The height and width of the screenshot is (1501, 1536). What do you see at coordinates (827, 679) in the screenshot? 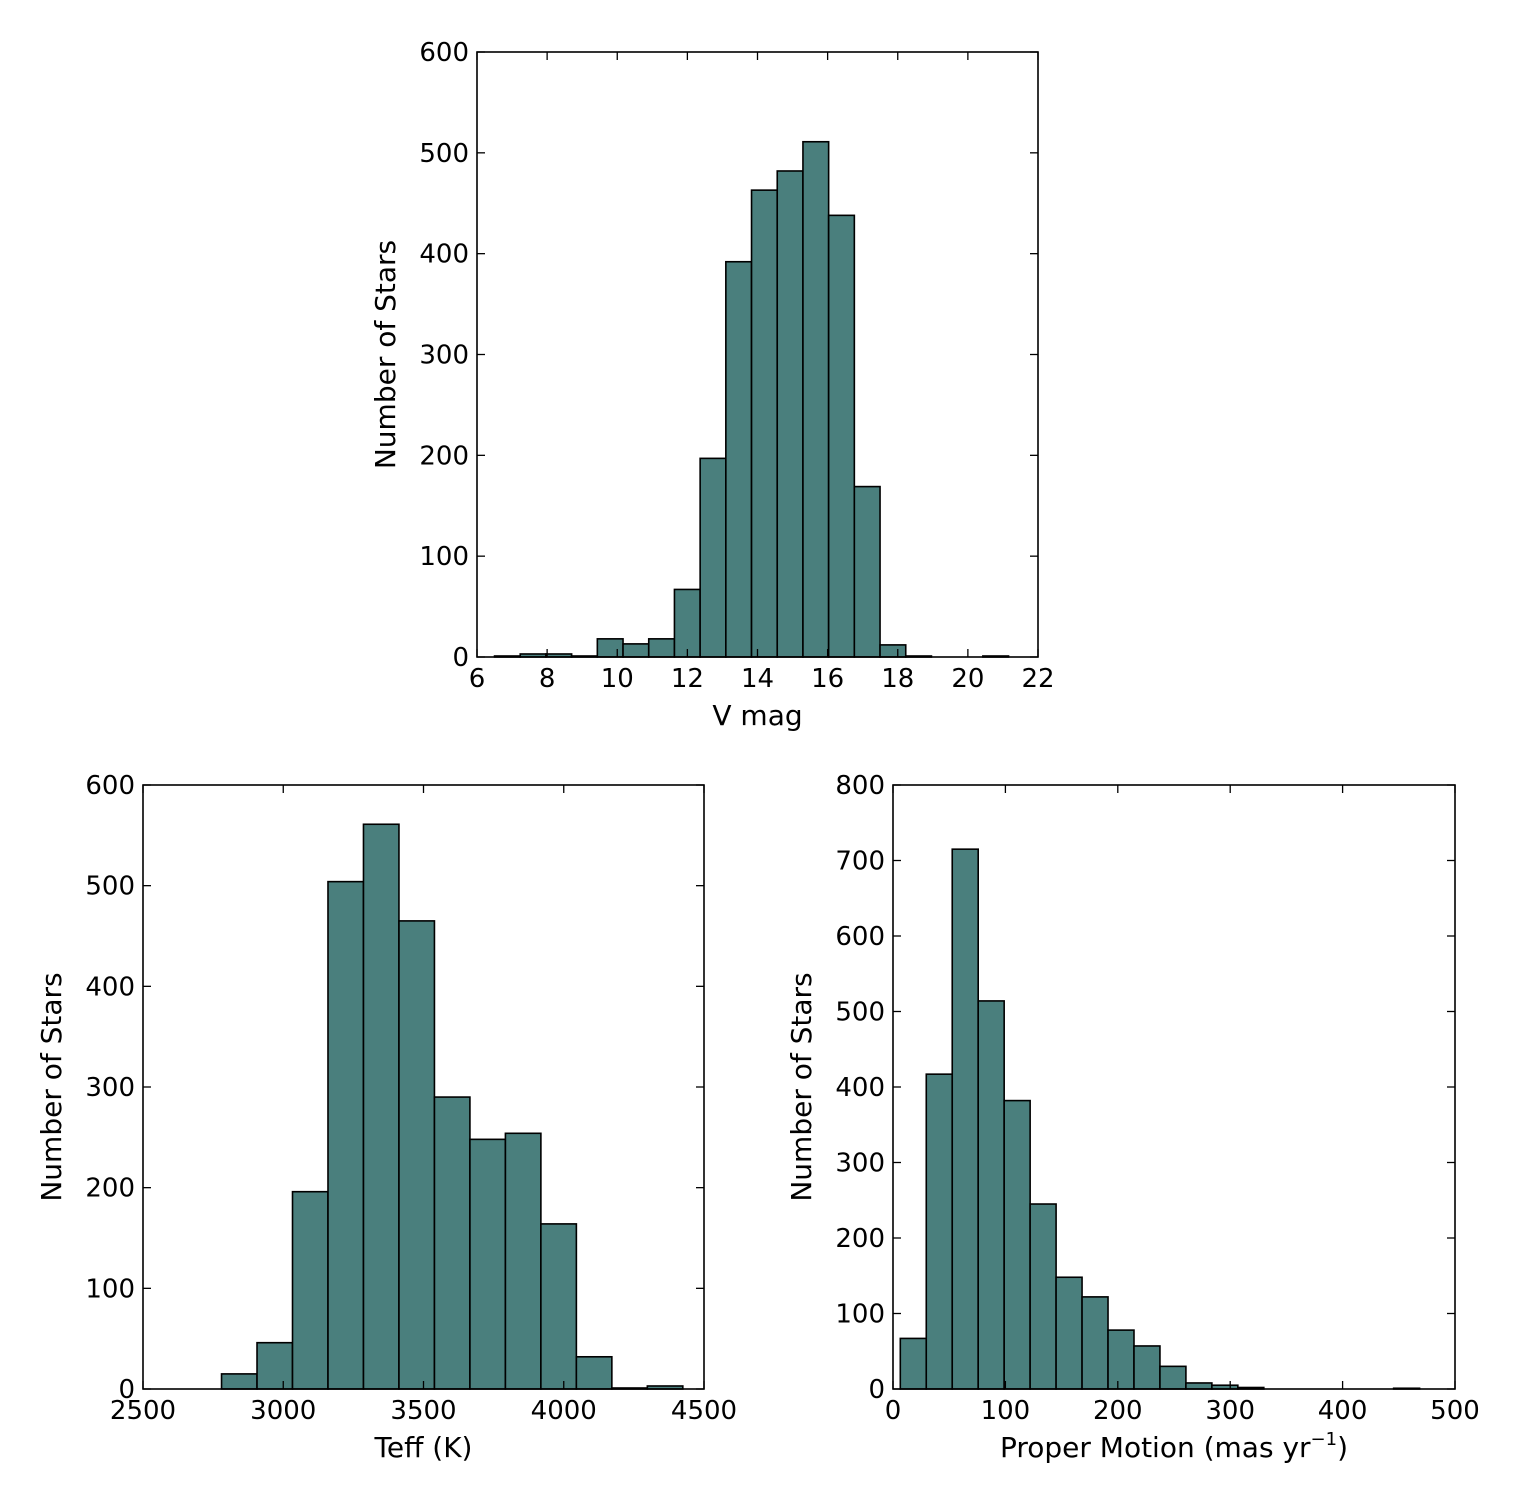
I see `x-tick-label: 16` at bounding box center [827, 679].